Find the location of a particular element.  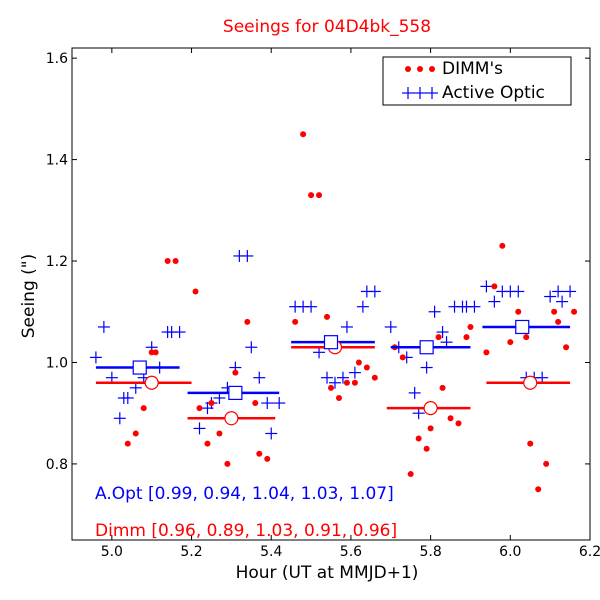

legend-aopt-label: Active Optic is located at coordinates (493, 93).